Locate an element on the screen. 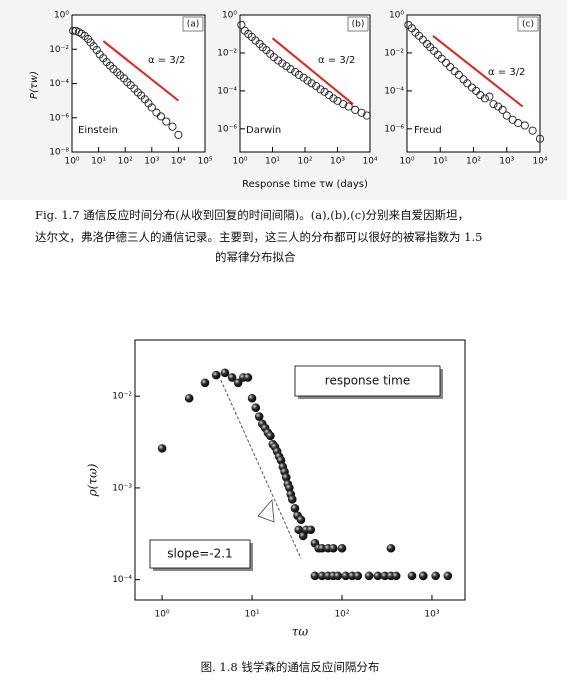  panel-label: (a) is located at coordinates (193, 25).